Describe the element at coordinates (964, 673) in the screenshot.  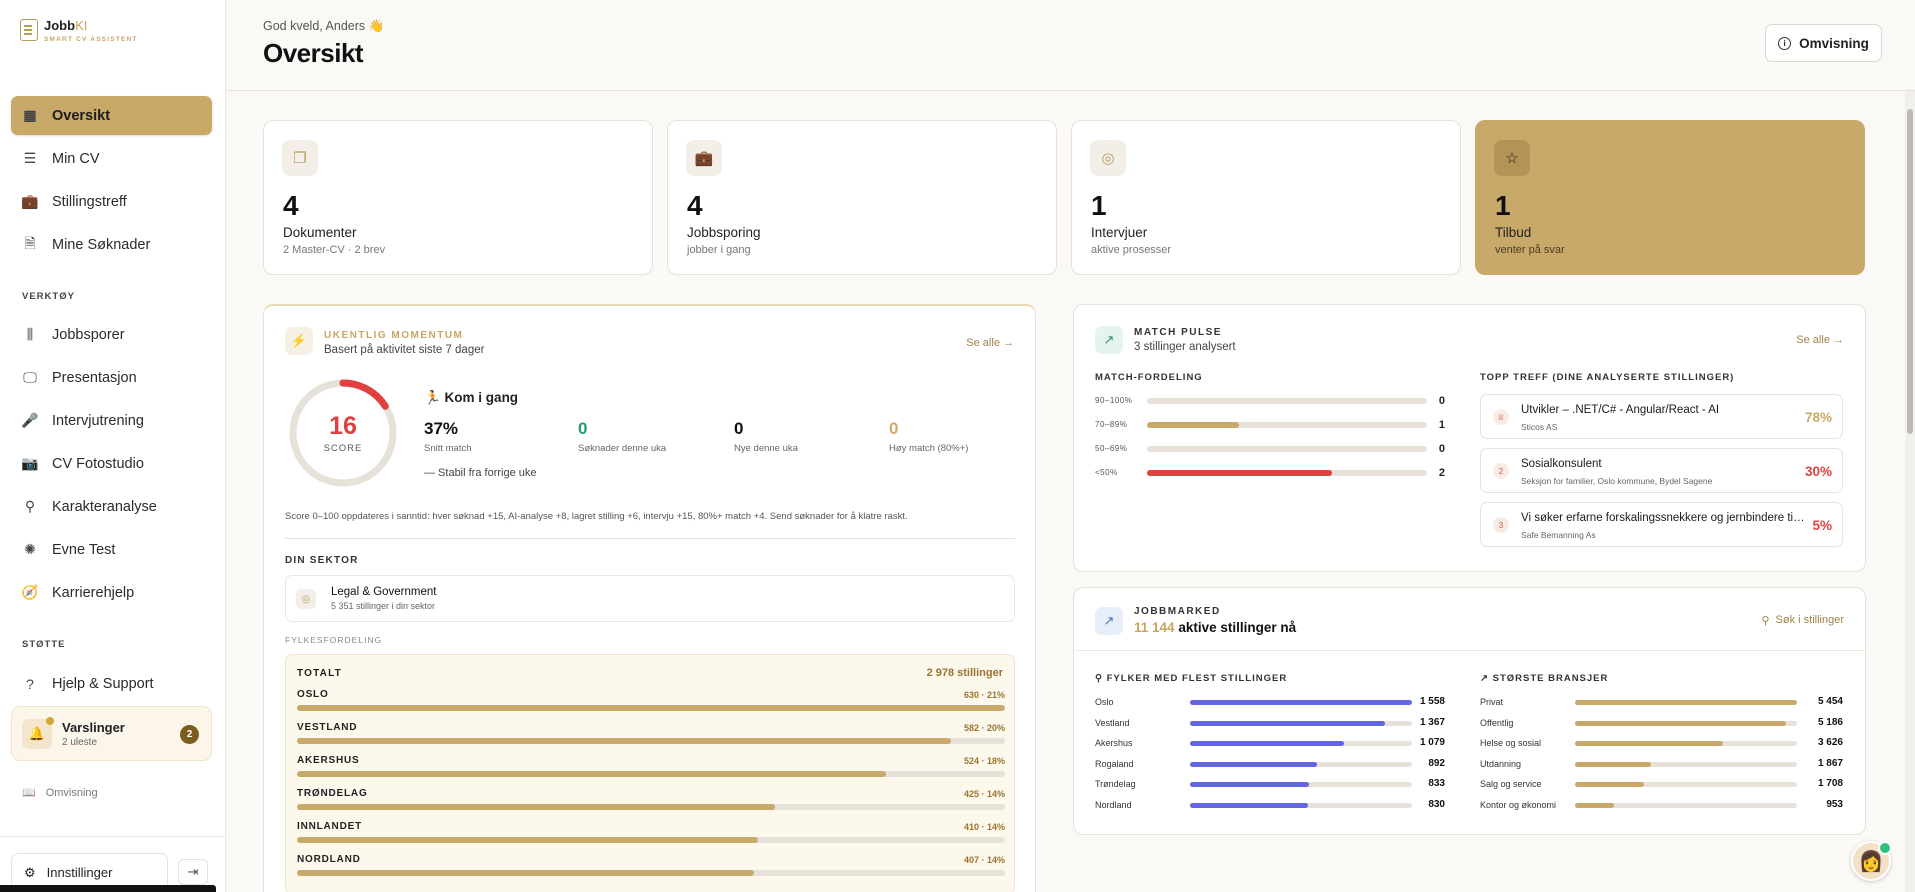
I see `county-total-value: 2 978 stillinger` at that location.